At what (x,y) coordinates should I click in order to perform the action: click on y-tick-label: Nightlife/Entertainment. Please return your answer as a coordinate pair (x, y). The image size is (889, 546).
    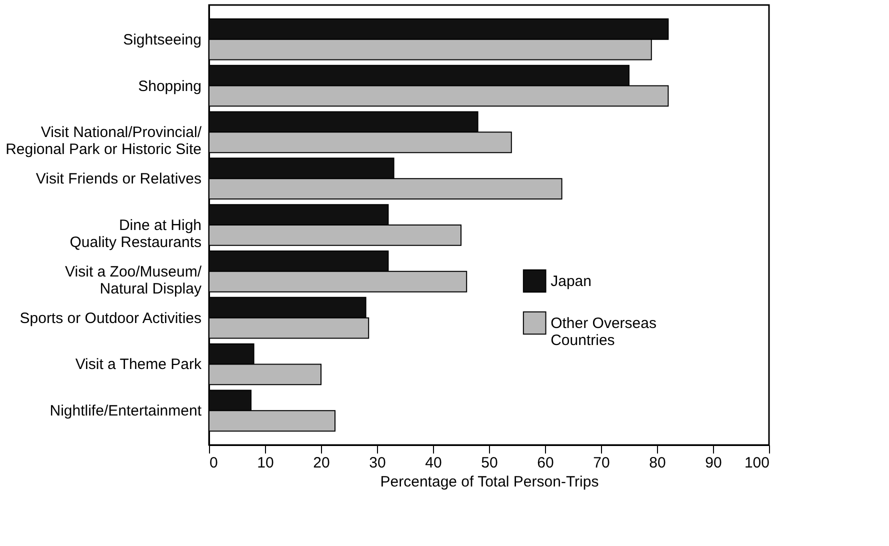
    Looking at the image, I should click on (126, 411).